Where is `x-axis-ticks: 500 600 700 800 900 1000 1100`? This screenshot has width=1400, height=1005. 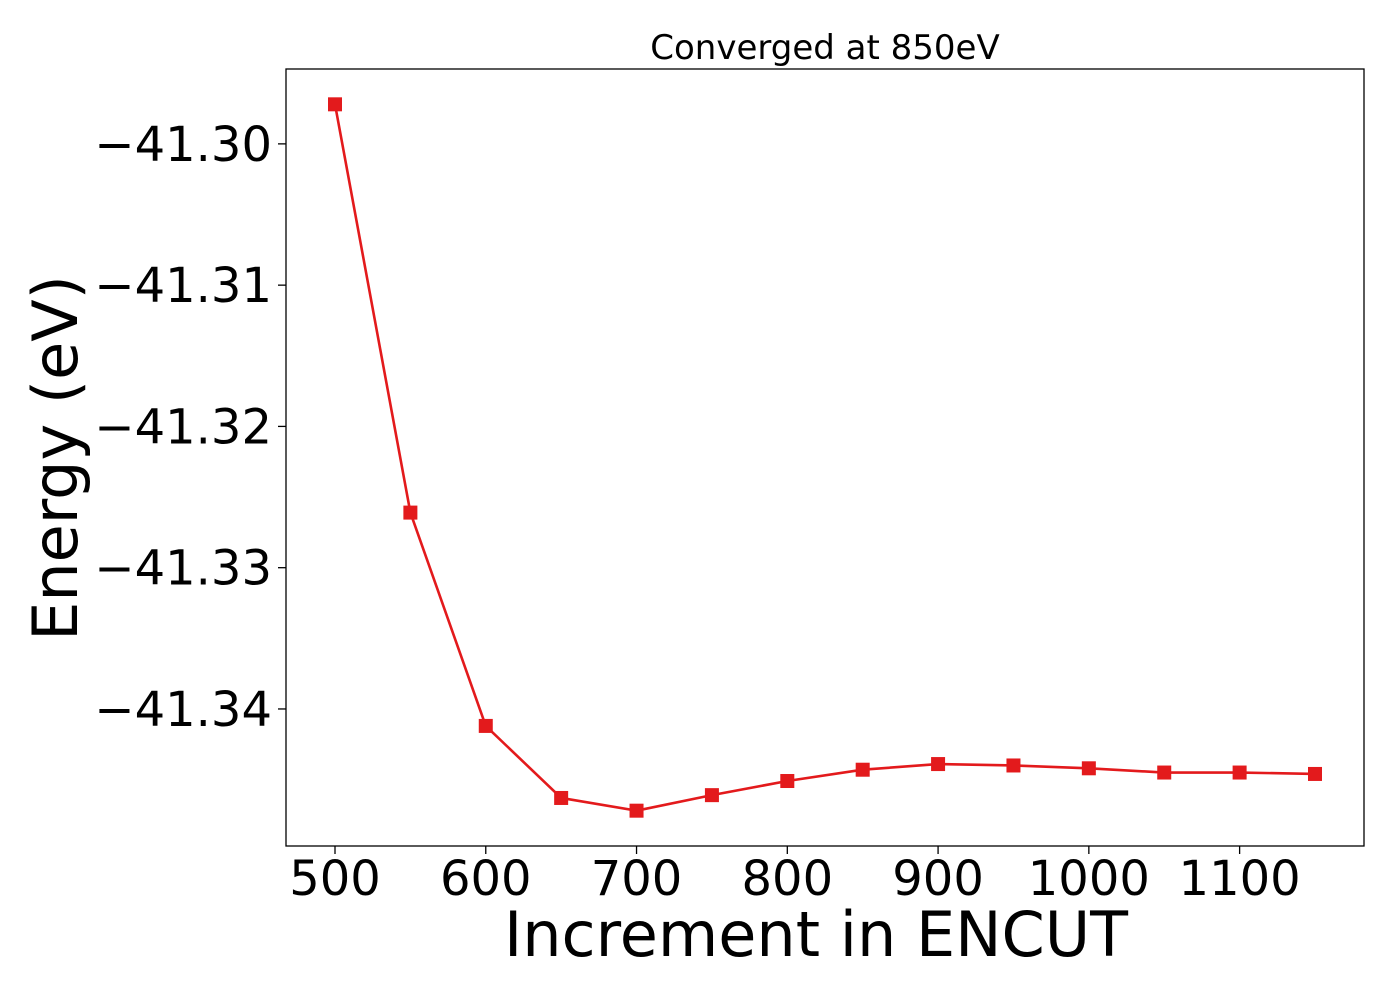
x-axis-ticks: 500 600 700 800 900 1000 1100 is located at coordinates (795, 876).